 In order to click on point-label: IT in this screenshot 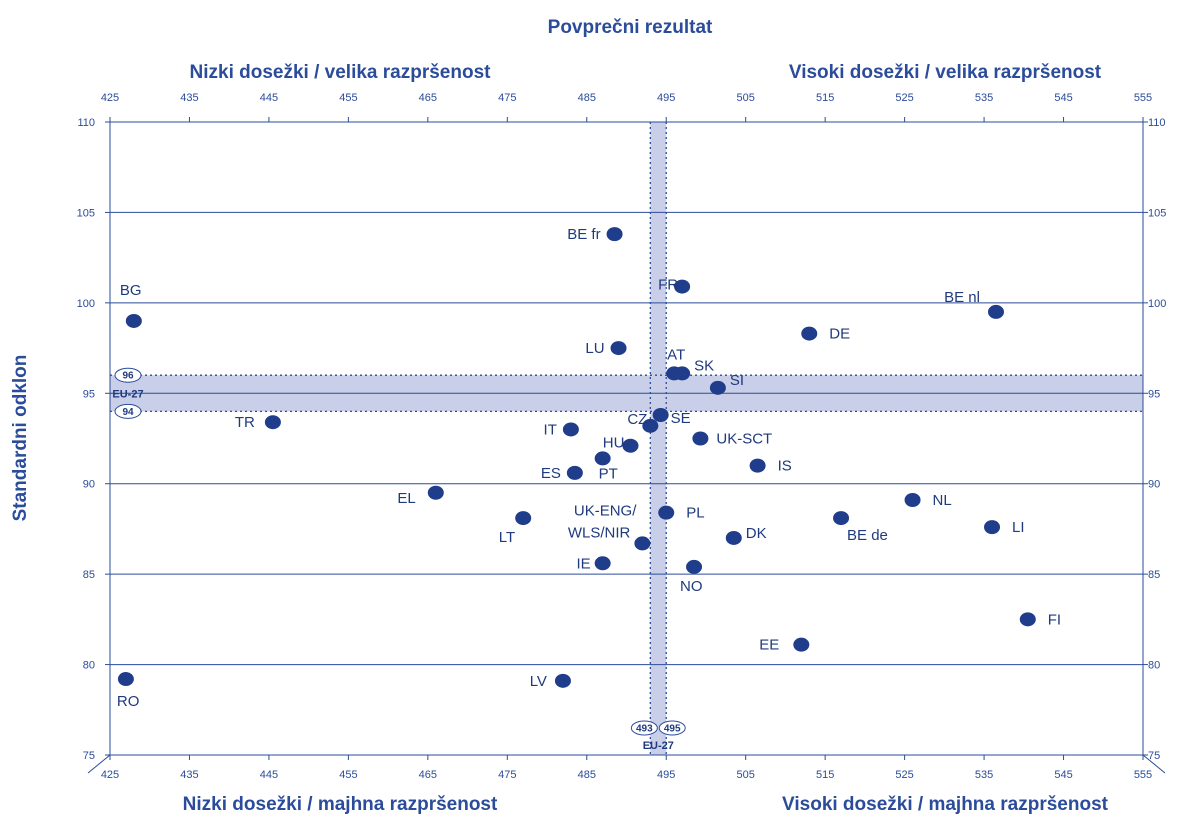, I will do `click(550, 429)`.